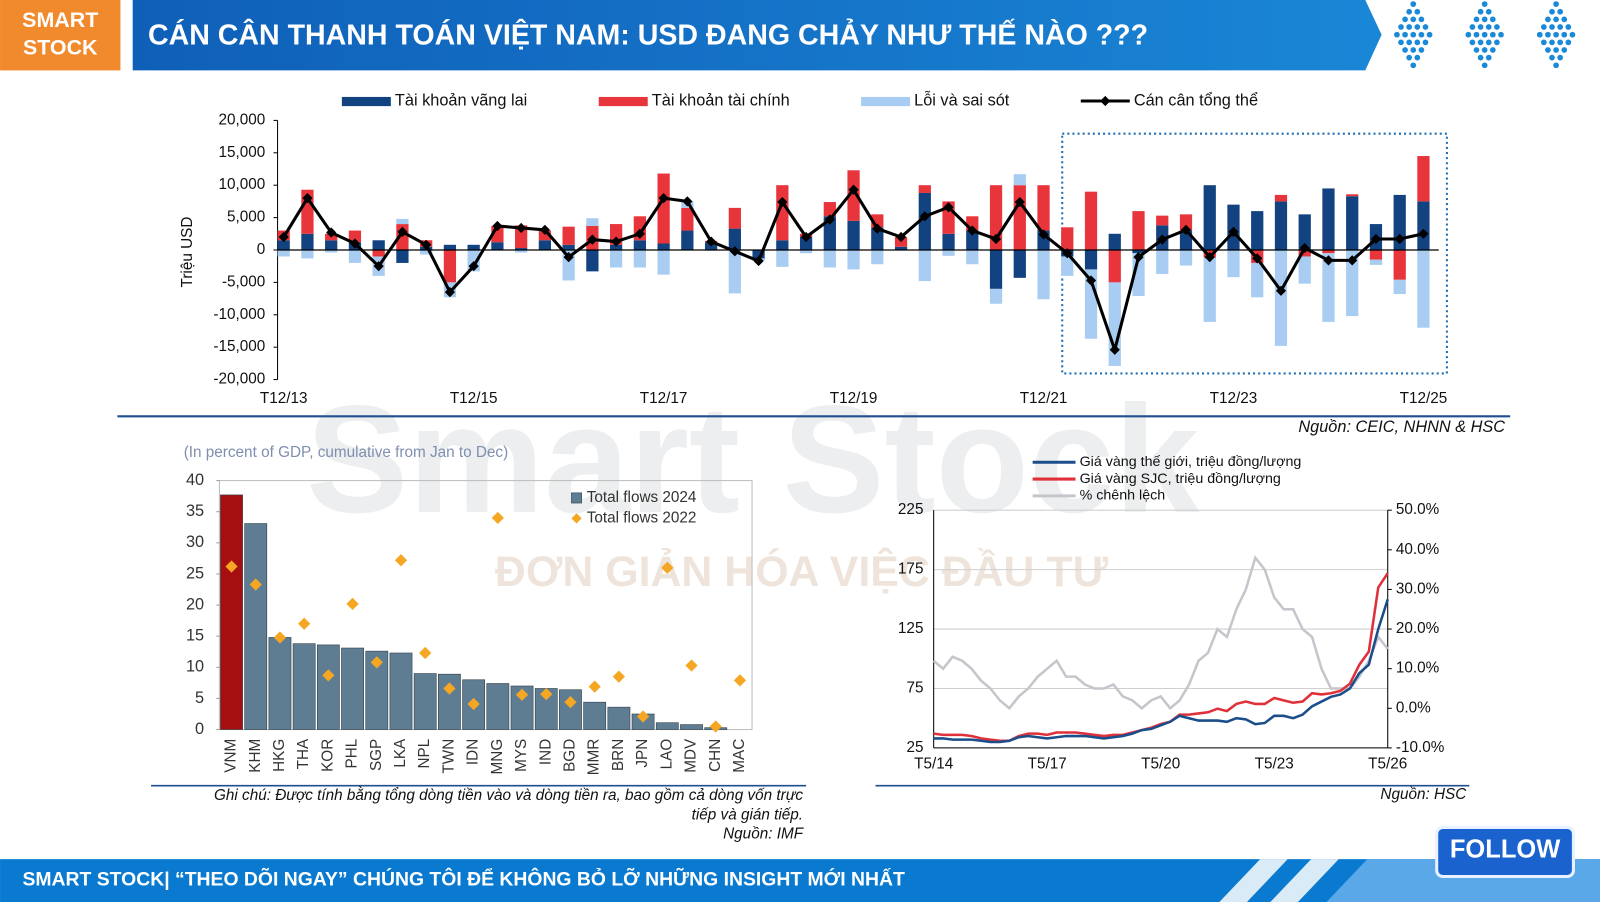 The height and width of the screenshot is (902, 1600). What do you see at coordinates (1418, 588) in the screenshot?
I see `y2-tick-label: 30.0%` at bounding box center [1418, 588].